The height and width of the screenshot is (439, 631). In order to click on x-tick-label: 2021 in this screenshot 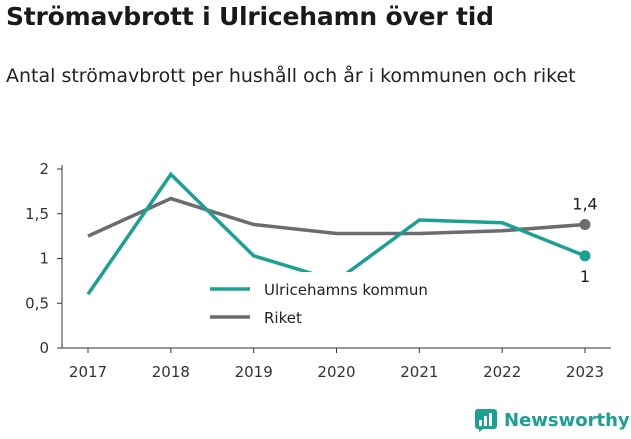, I will do `click(419, 372)`.